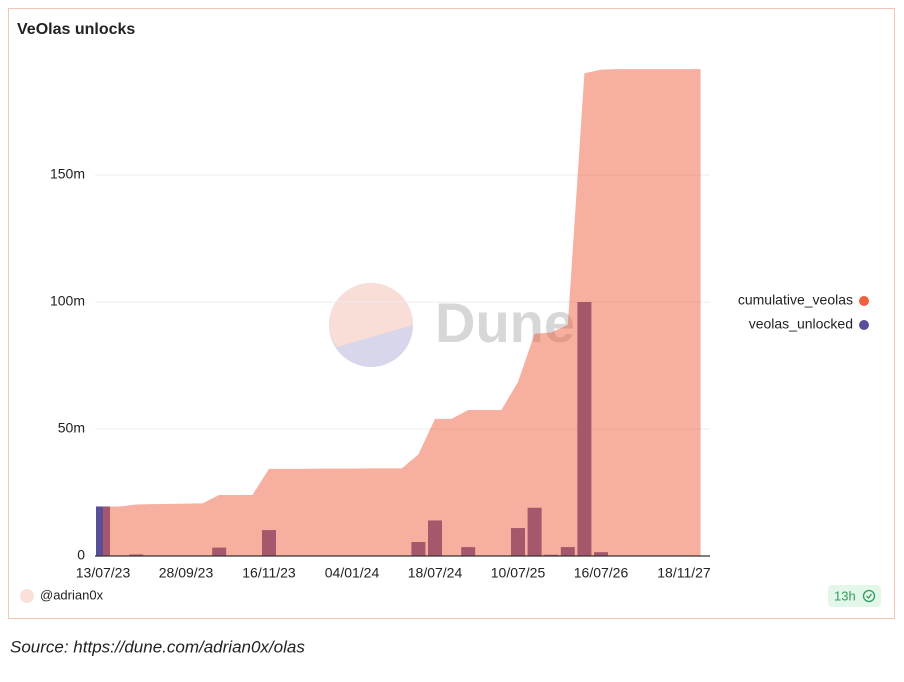 Image resolution: width=904 pixels, height=682 pixels. I want to click on x-tick-label: 10/07/25, so click(518, 573).